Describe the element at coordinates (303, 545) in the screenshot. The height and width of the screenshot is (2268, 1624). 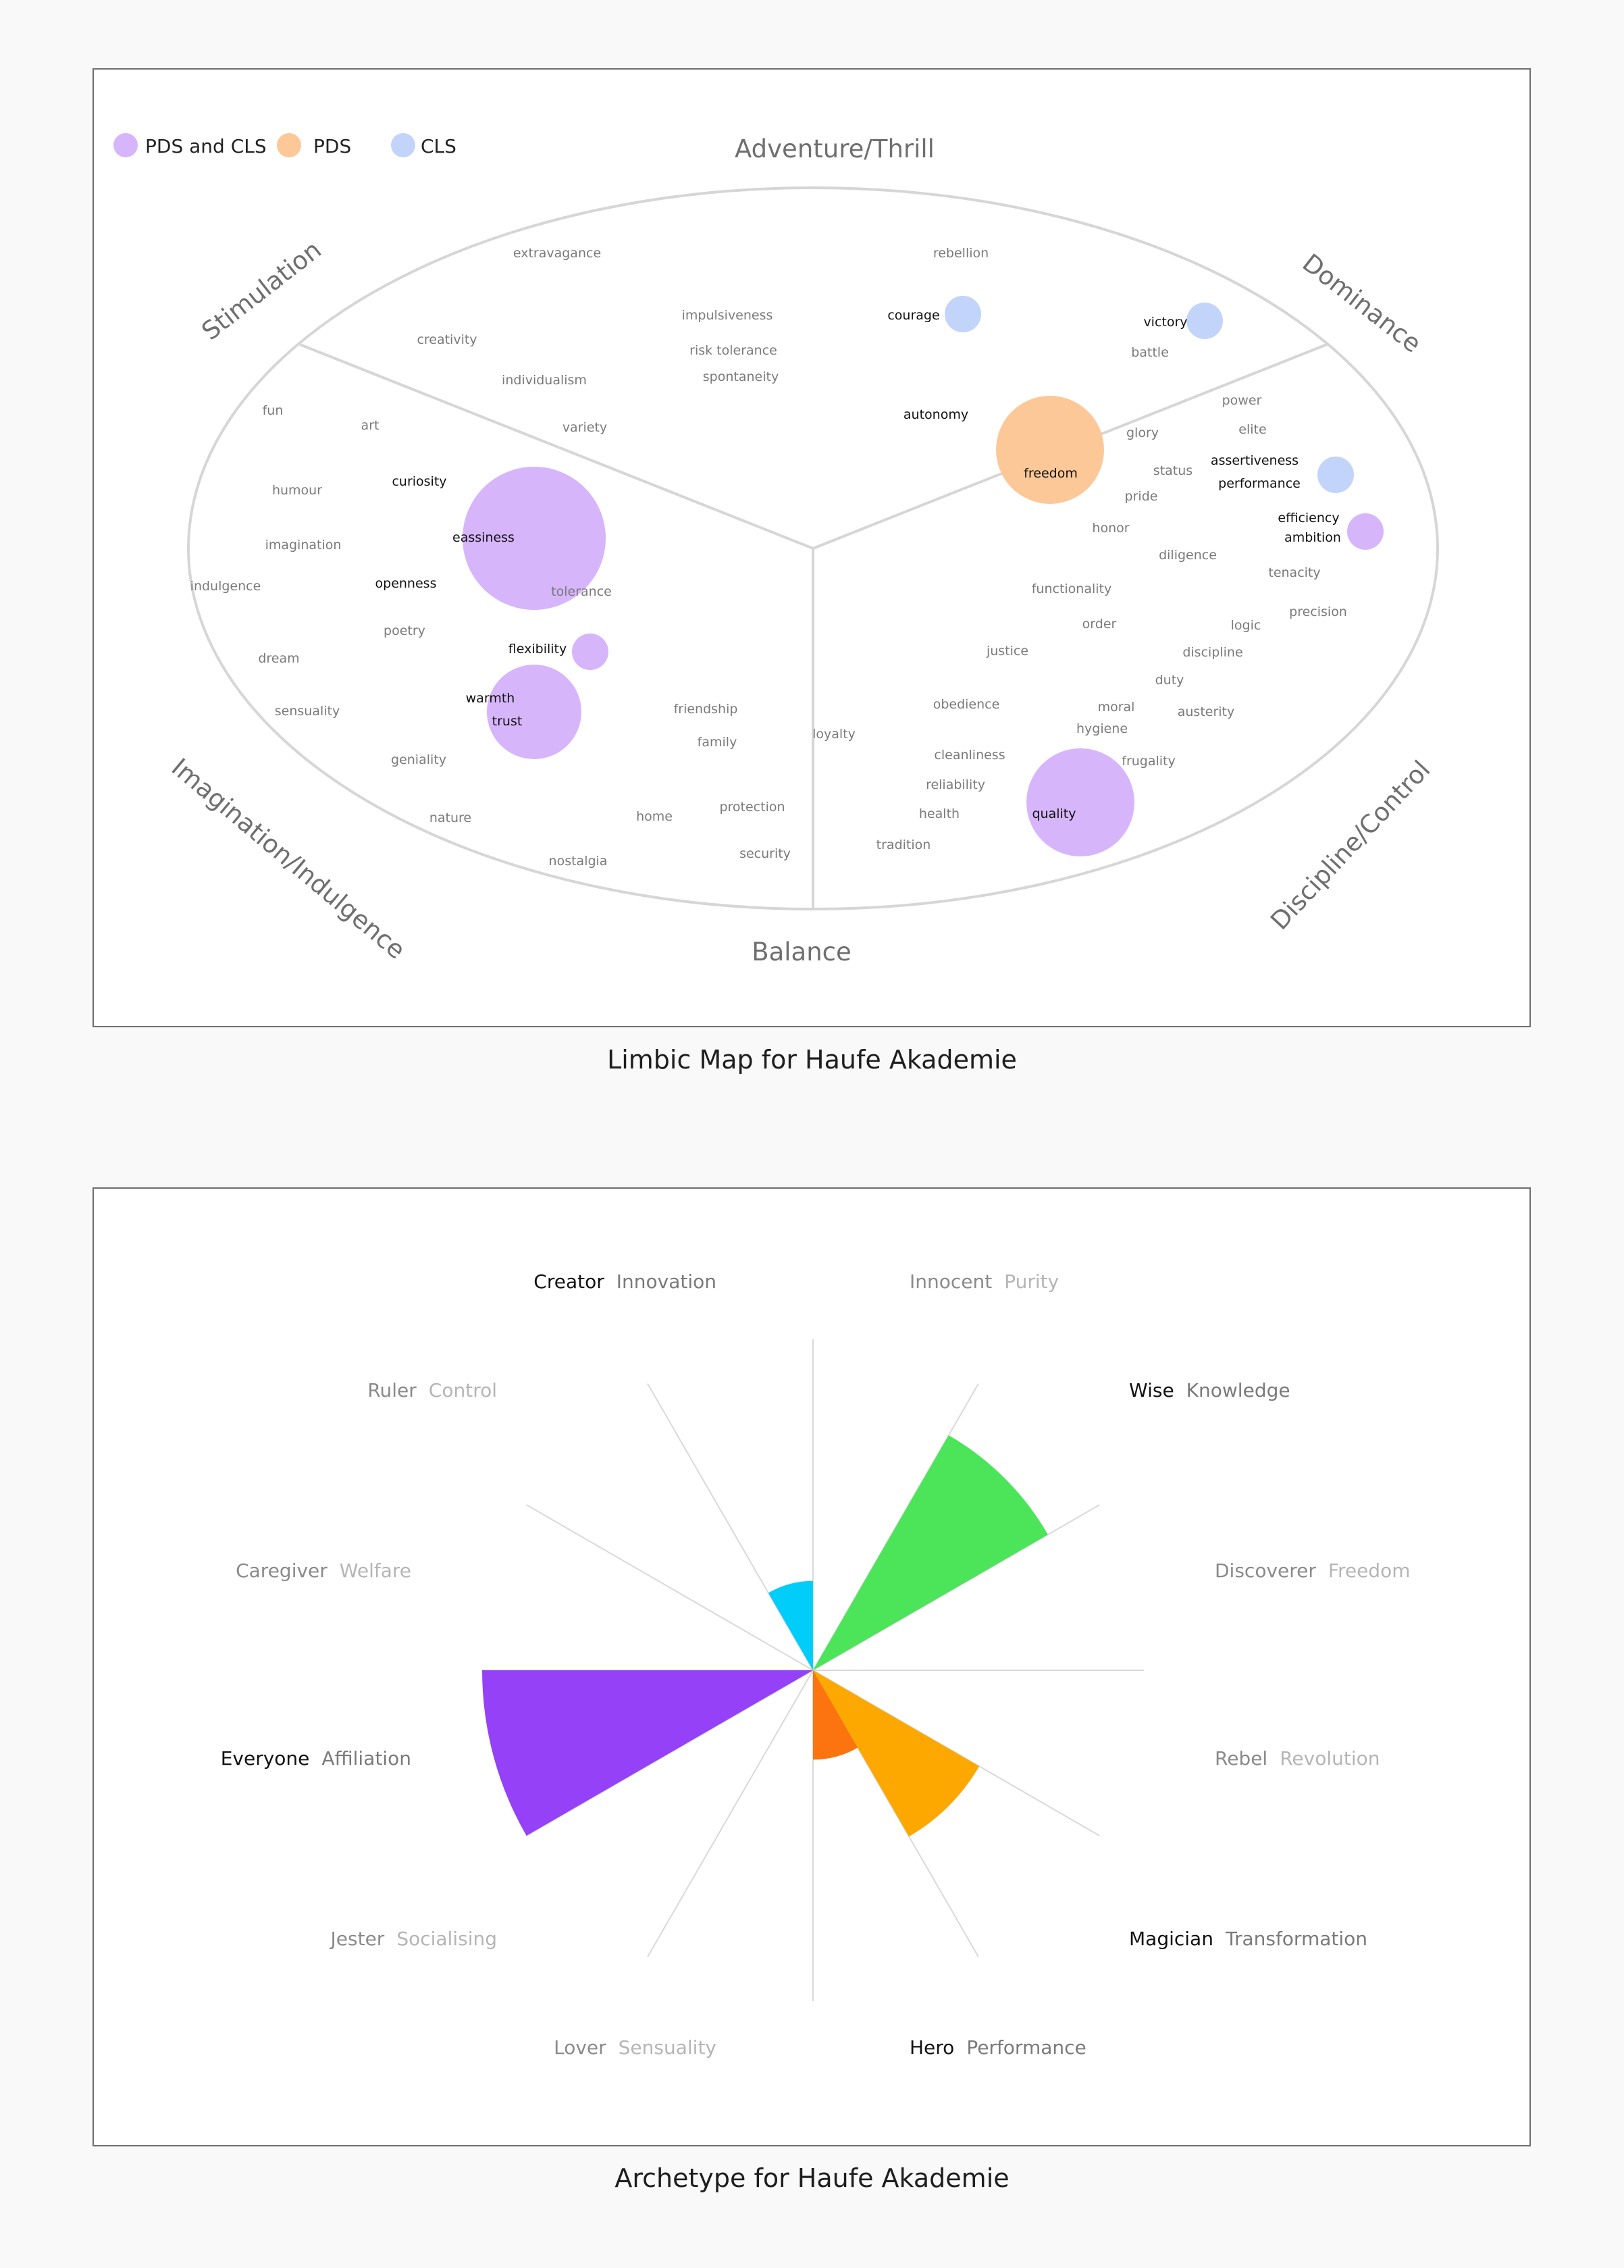
I see `word: imagination` at that location.